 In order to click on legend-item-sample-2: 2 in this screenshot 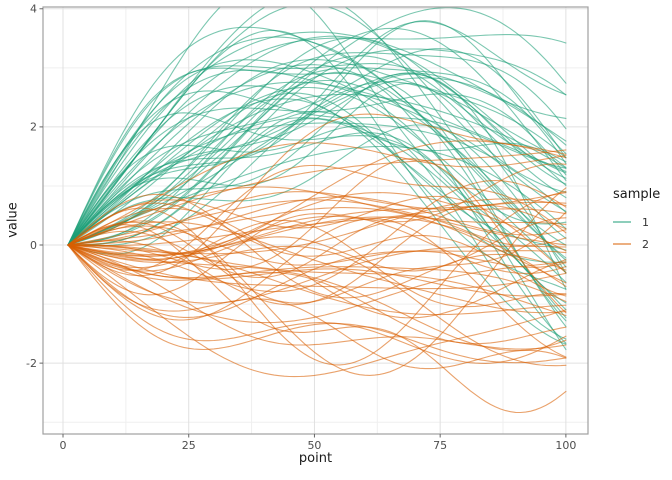, I will do `click(636, 244)`.